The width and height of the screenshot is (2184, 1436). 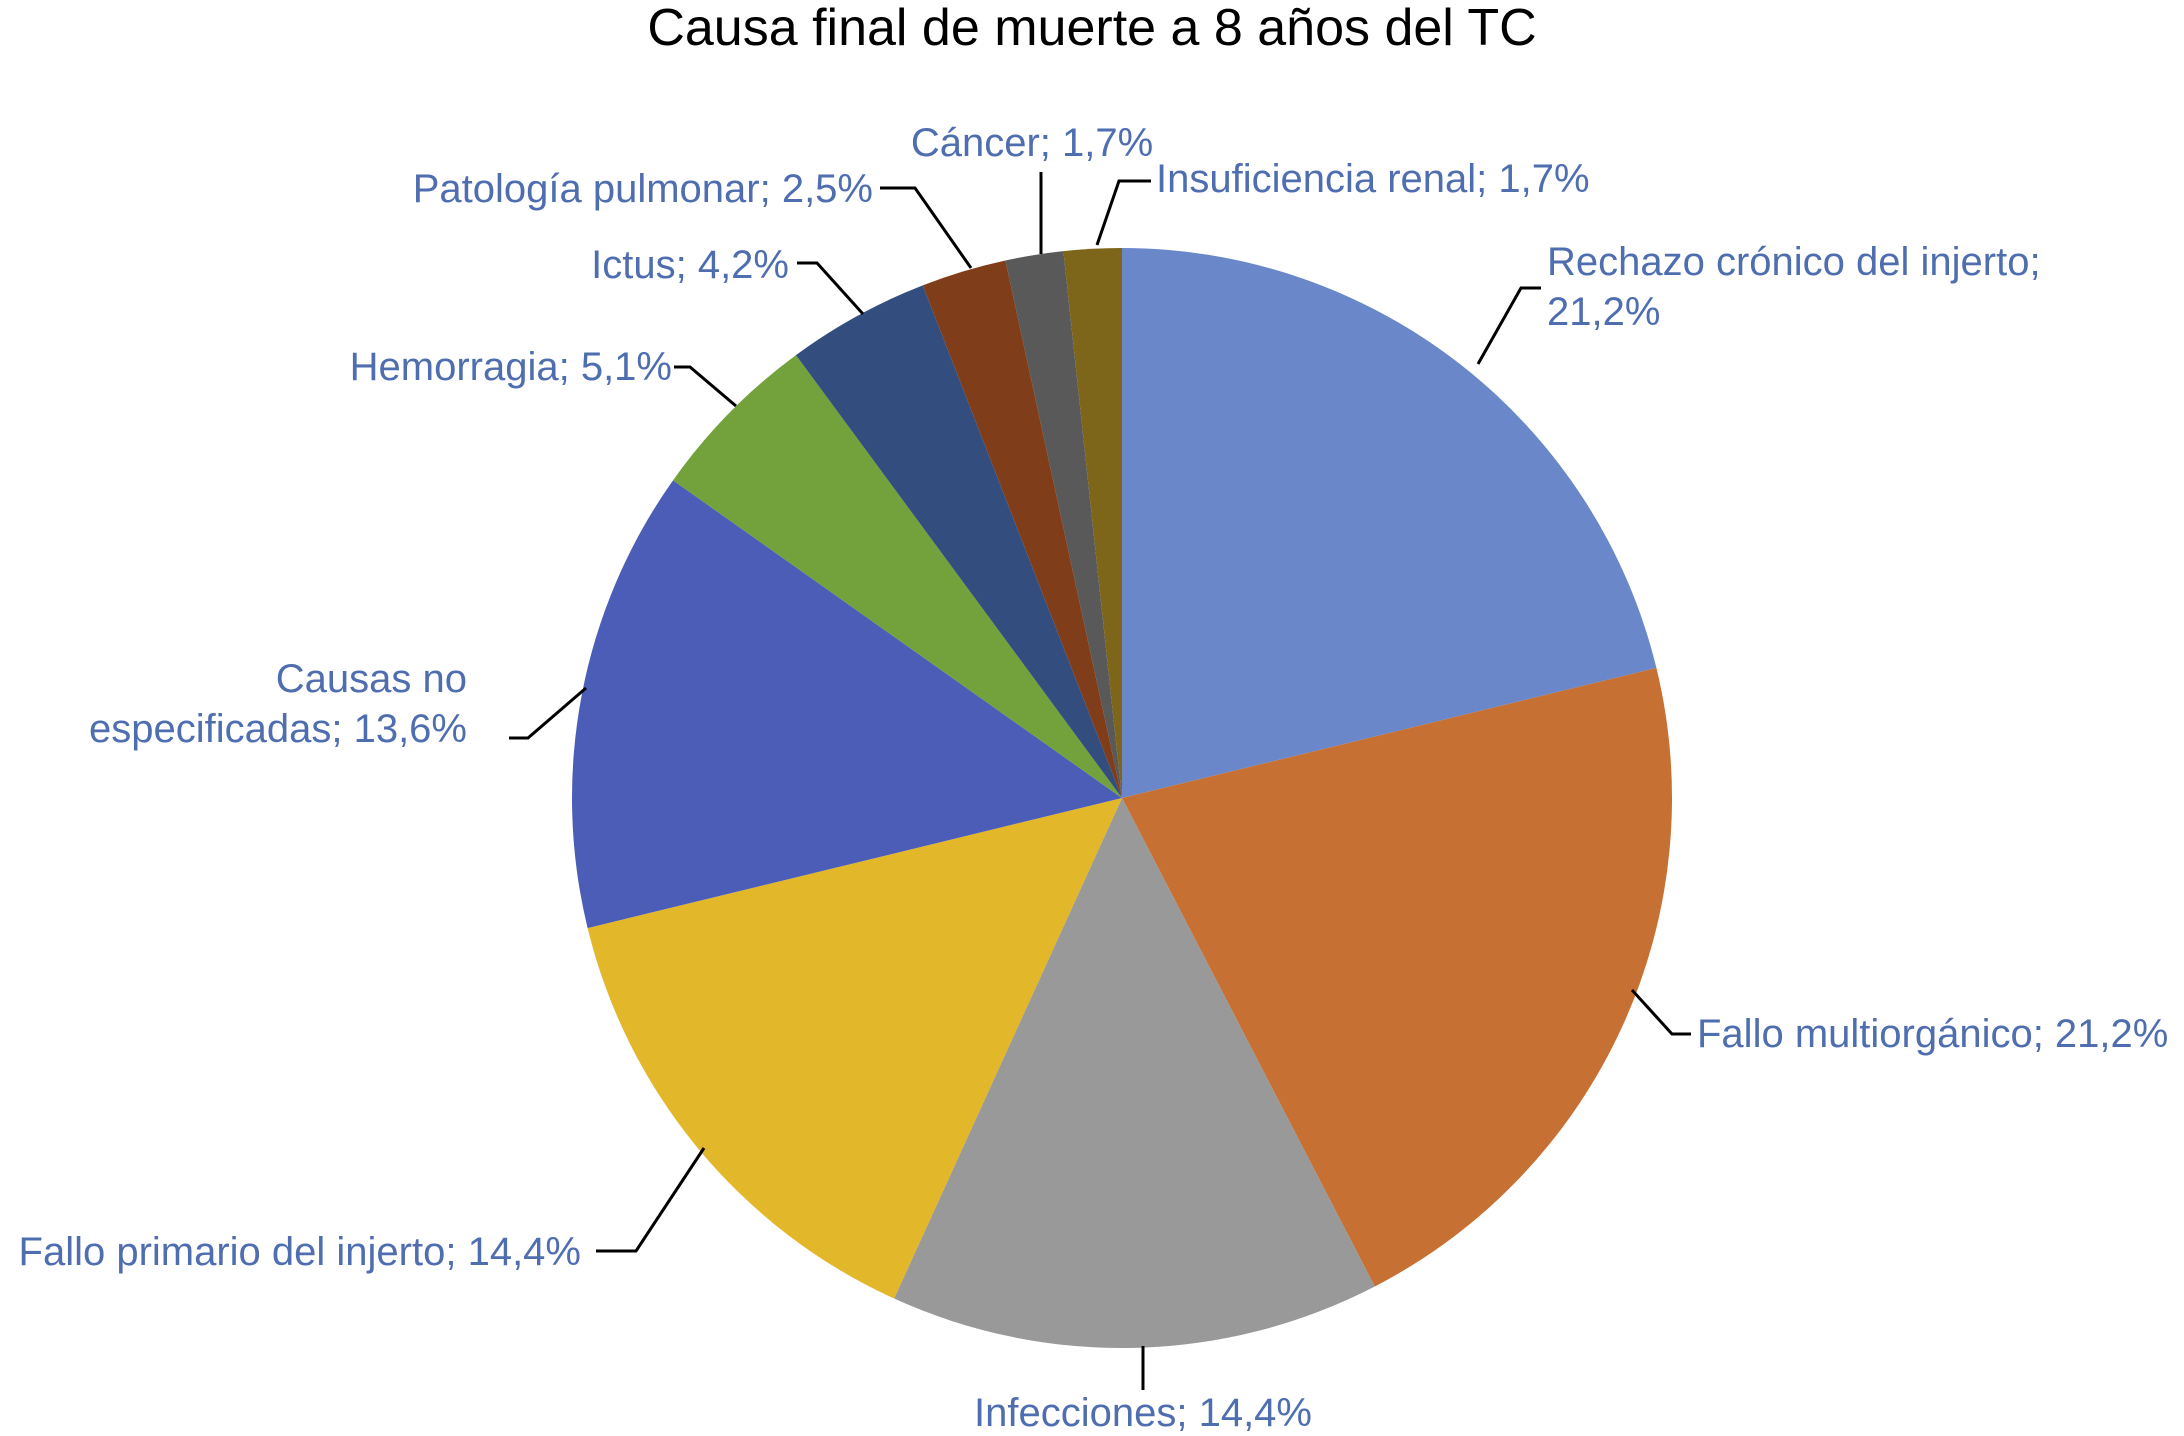 I want to click on slice-label-line: Ictus; 4,2%, so click(x=690, y=265).